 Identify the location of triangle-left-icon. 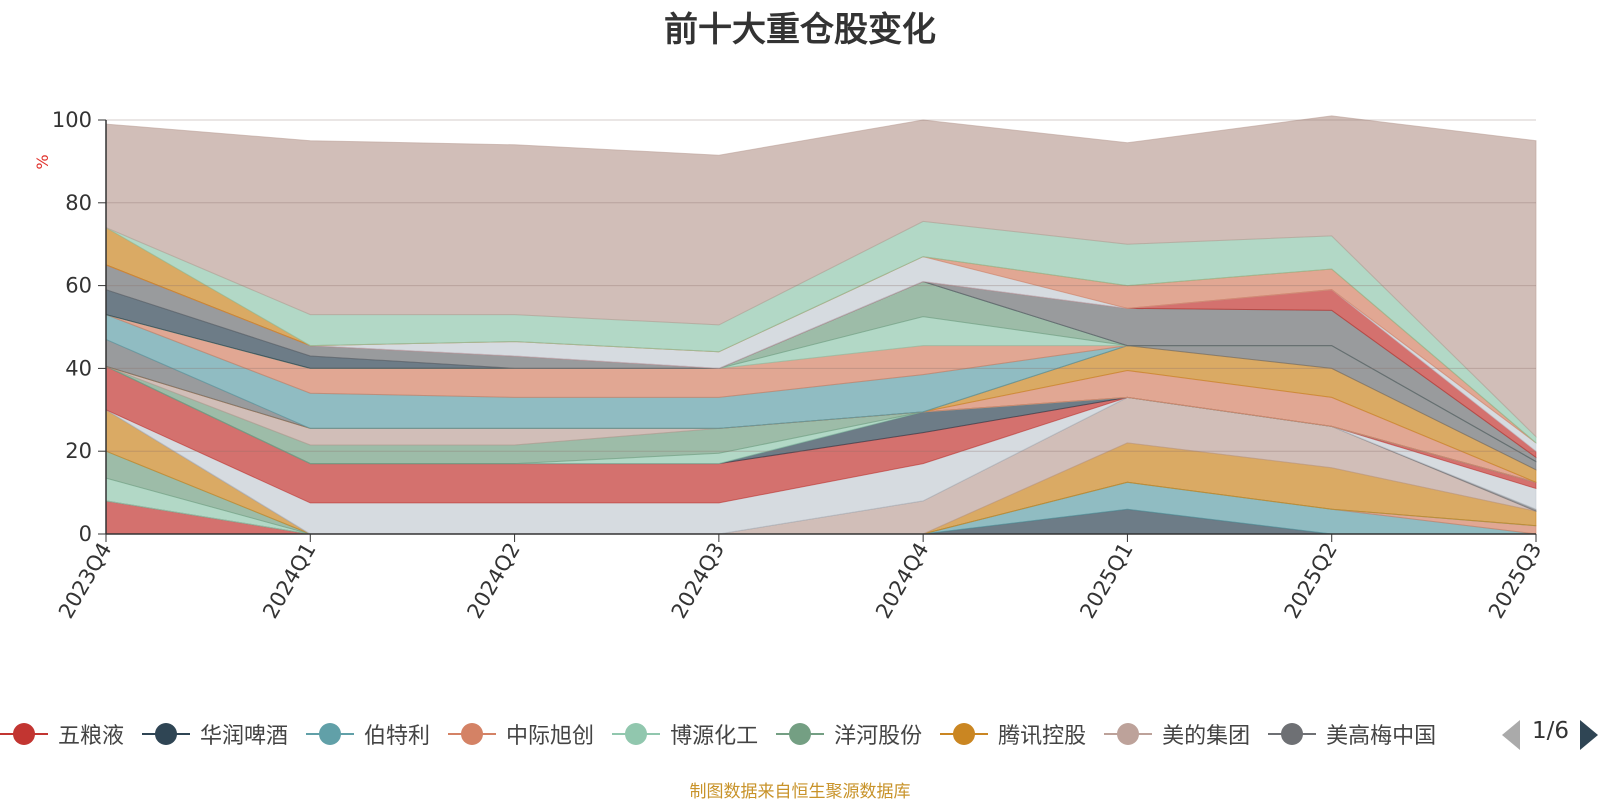
(1511, 735).